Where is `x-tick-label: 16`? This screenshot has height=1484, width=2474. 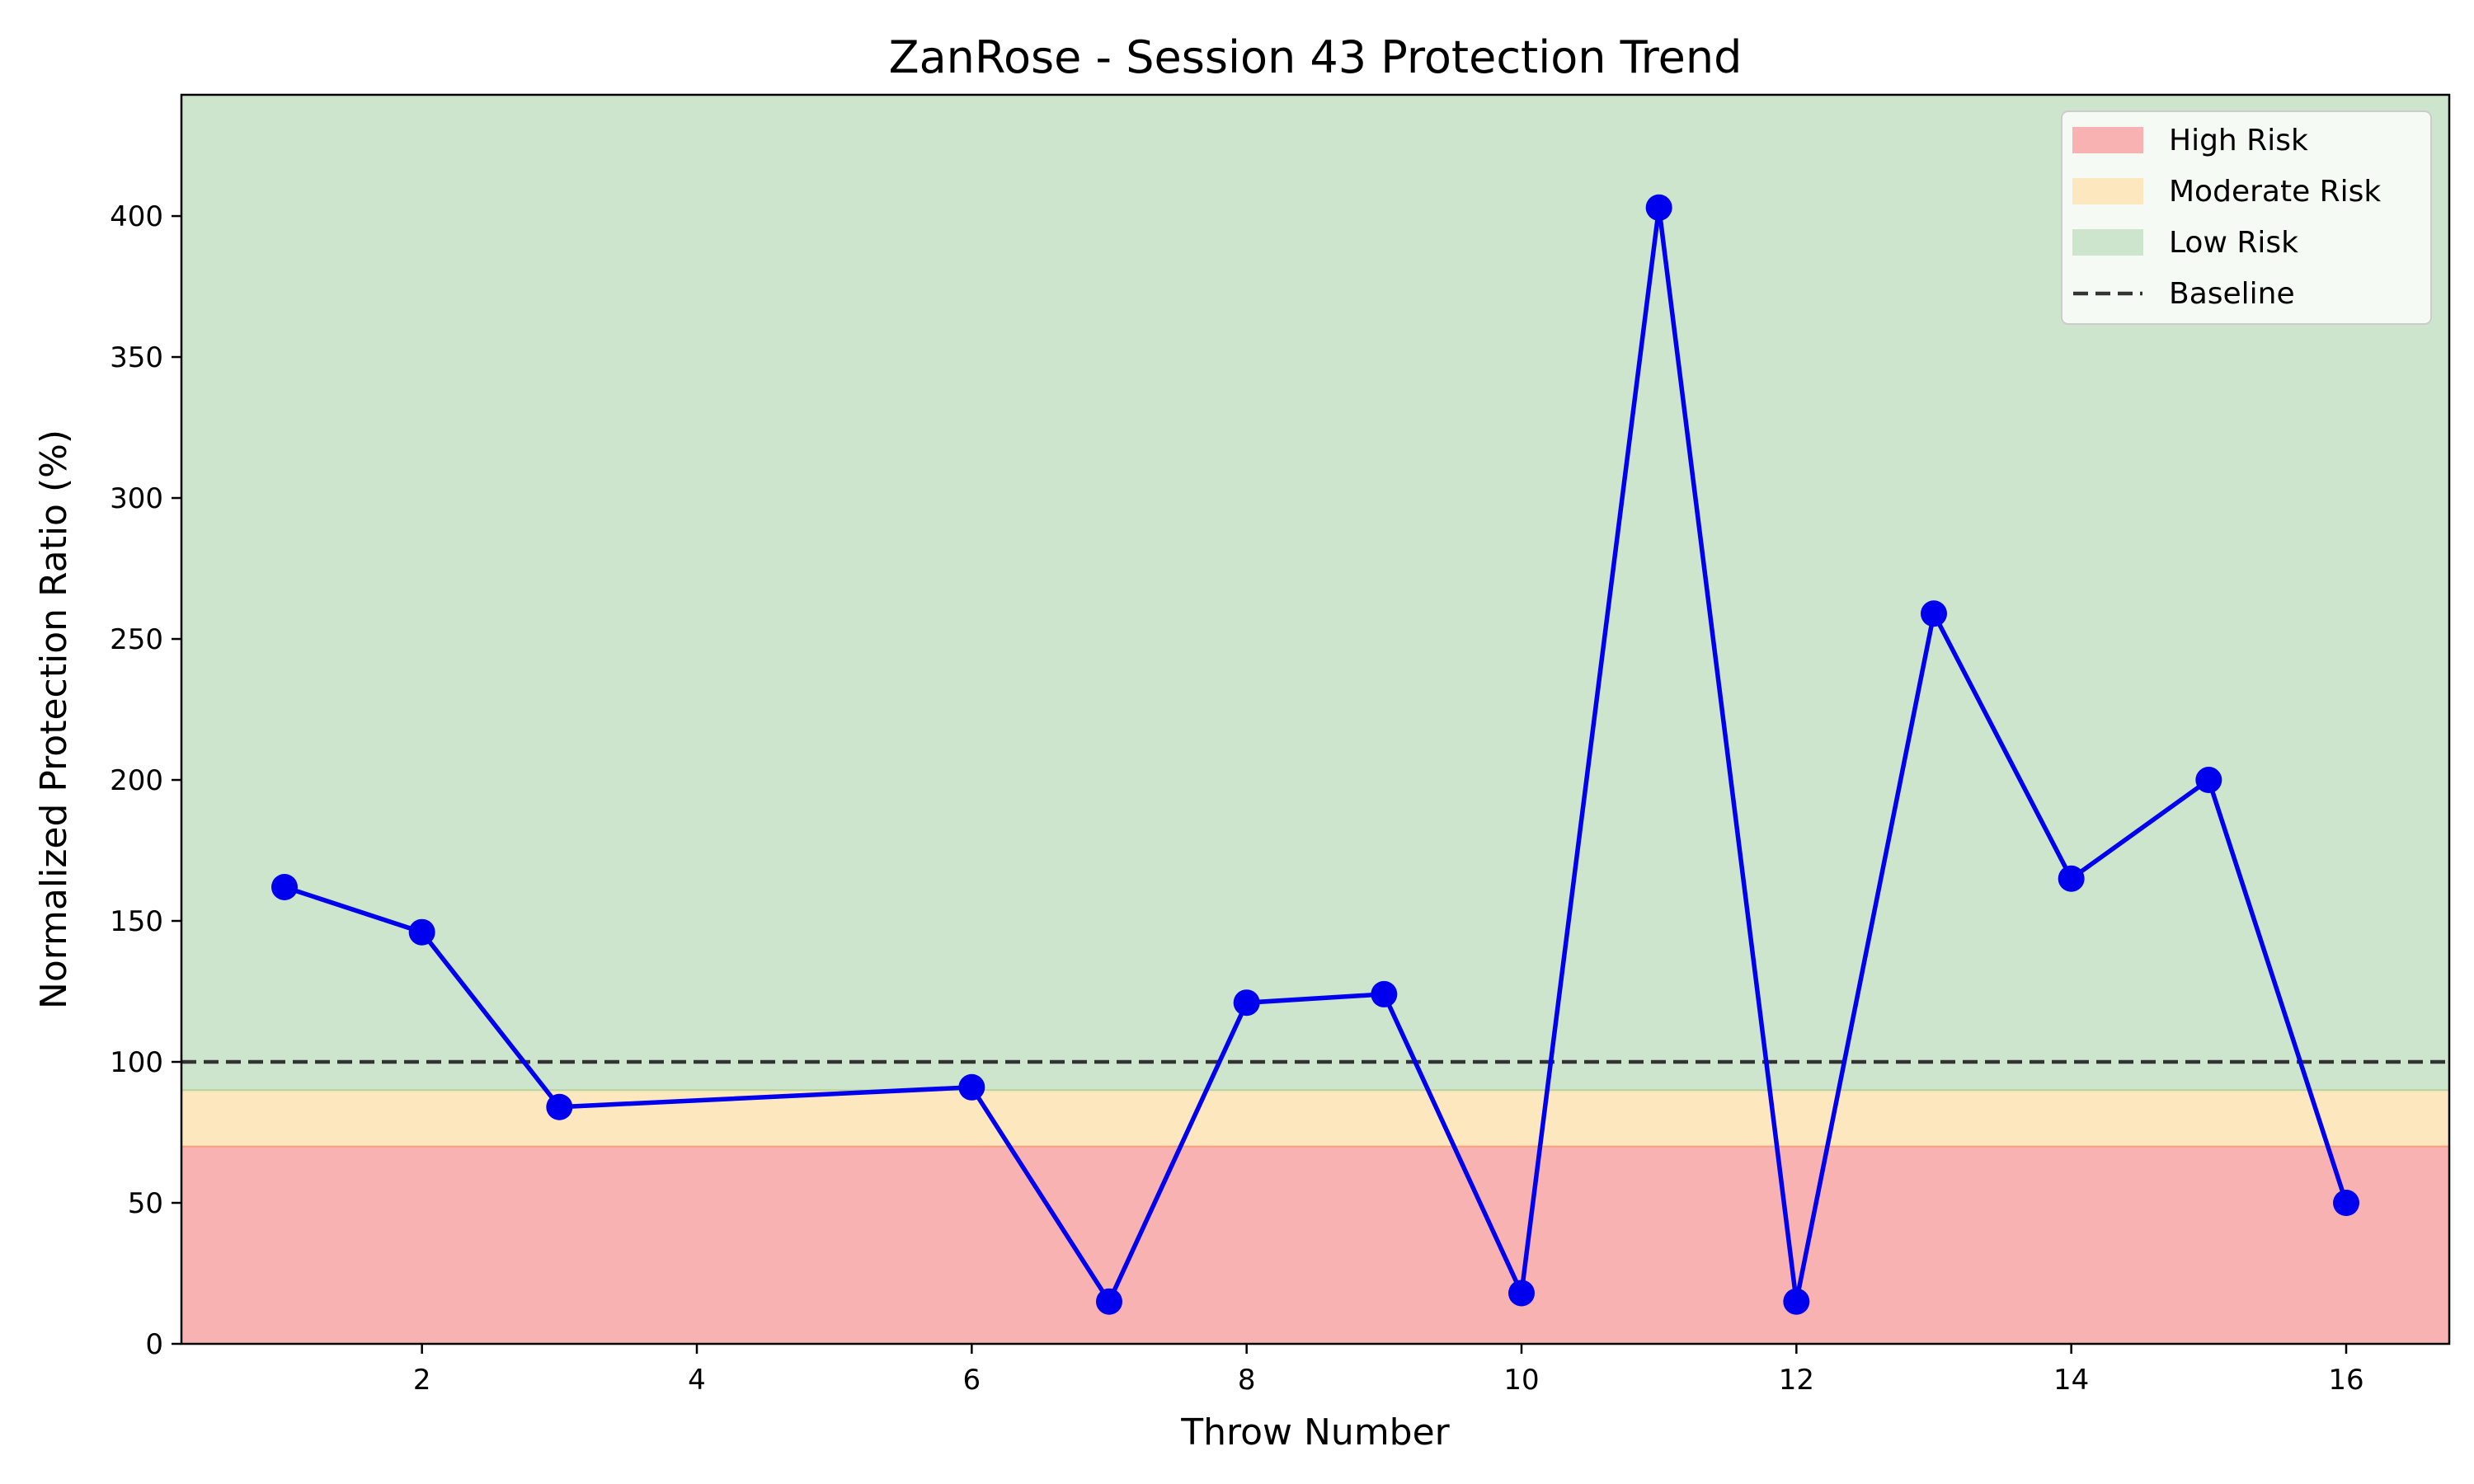
x-tick-label: 16 is located at coordinates (2345, 1380).